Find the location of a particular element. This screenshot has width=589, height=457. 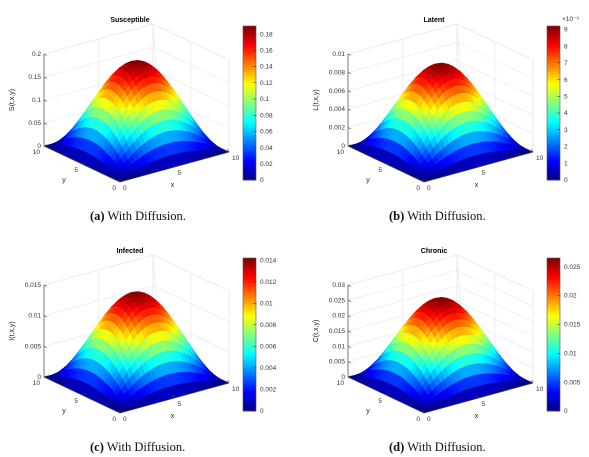

colorbar: 0.014 0.012 0.01 0.008 0.006 0.004 0.002 0 is located at coordinates (259, 336).